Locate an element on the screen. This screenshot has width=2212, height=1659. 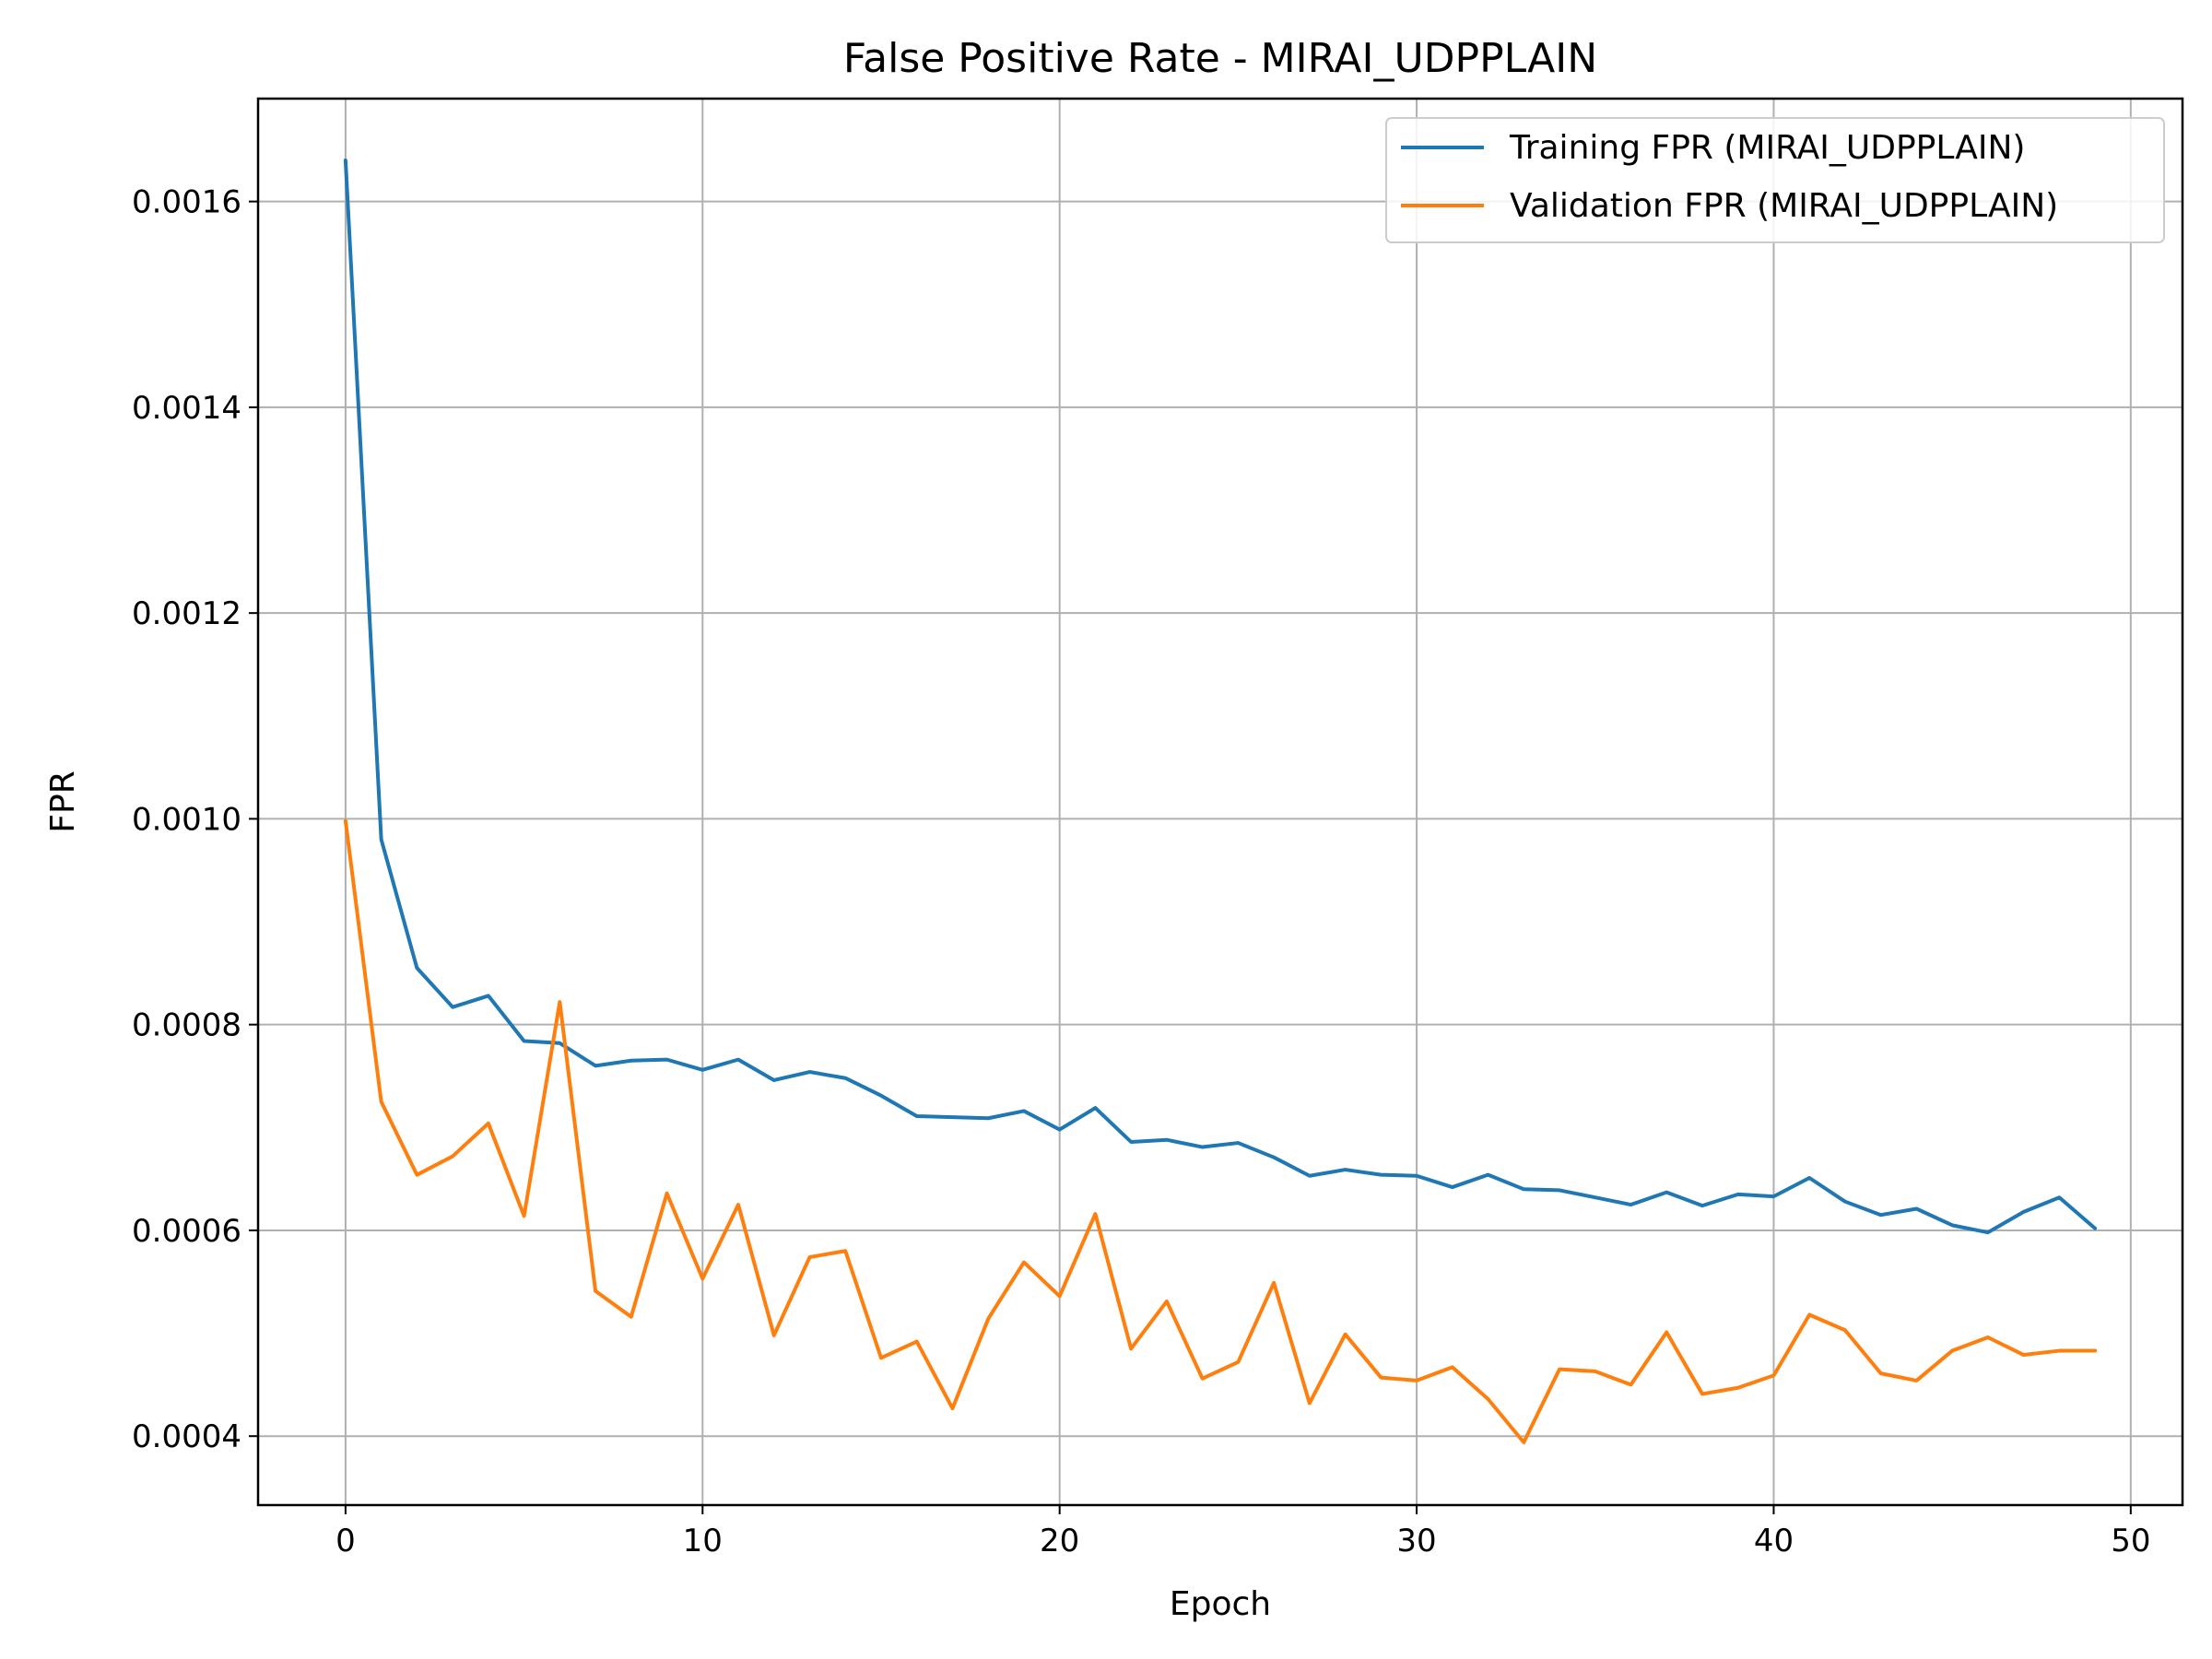
legend-box is located at coordinates (1775, 180).